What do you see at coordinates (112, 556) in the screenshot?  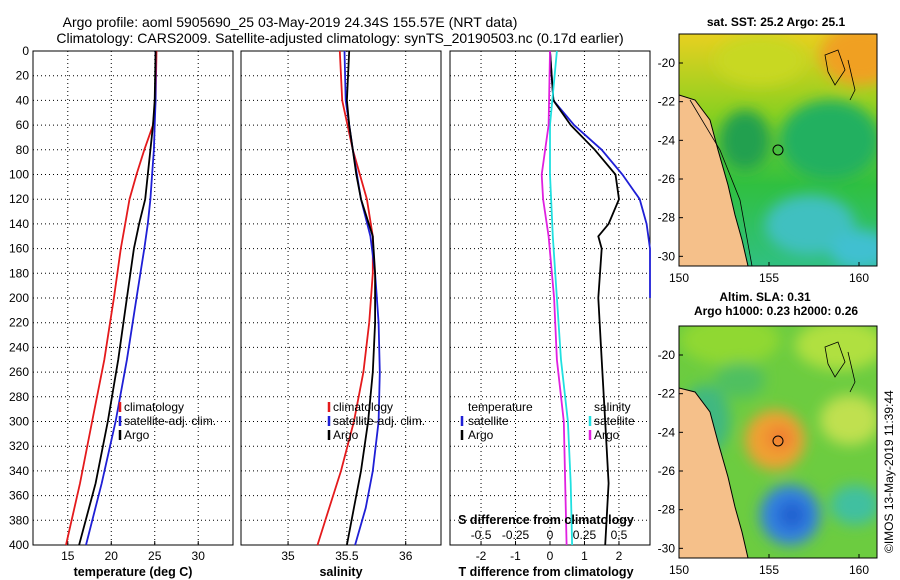 I see `x-tick-label: 20` at bounding box center [112, 556].